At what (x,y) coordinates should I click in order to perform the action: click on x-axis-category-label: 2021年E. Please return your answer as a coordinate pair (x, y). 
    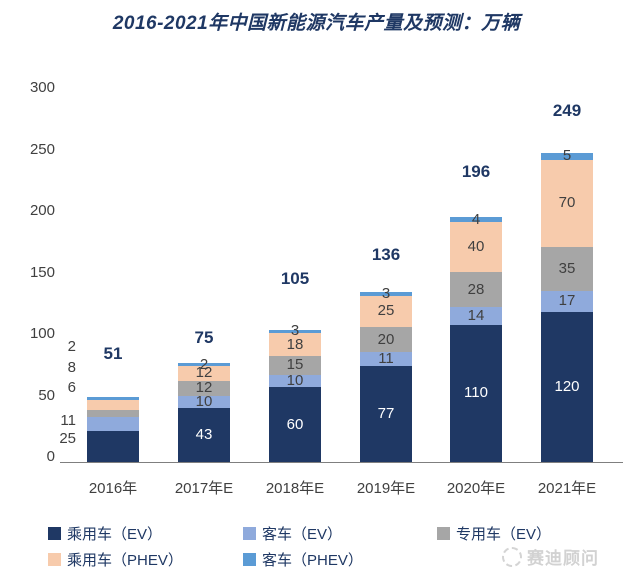
    Looking at the image, I should click on (567, 488).